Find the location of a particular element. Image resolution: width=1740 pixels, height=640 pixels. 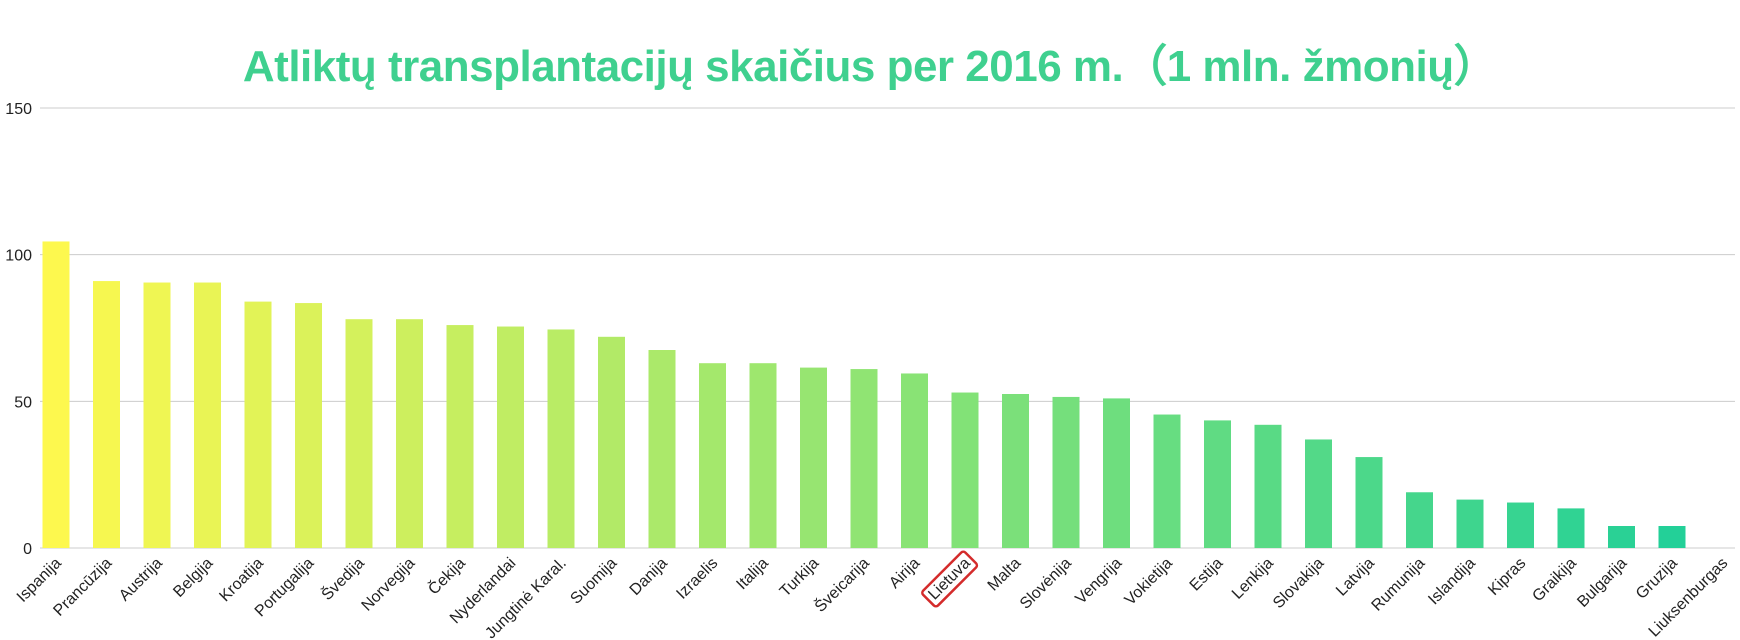

x-tick-label: Slovakija is located at coordinates (1298, 583).